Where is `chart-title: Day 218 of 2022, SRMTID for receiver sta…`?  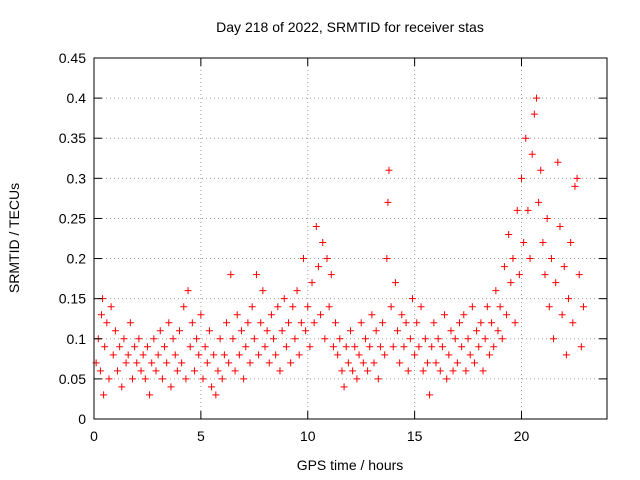 chart-title: Day 218 of 2022, SRMTID for receiver sta… is located at coordinates (350, 27).